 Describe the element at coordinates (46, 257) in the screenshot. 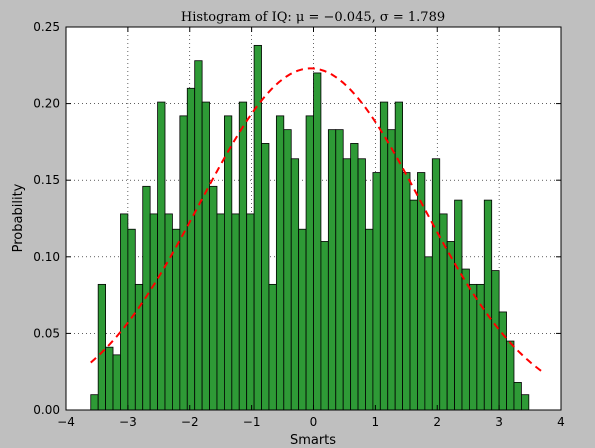

I see `y-tick-label: 0.10` at that location.